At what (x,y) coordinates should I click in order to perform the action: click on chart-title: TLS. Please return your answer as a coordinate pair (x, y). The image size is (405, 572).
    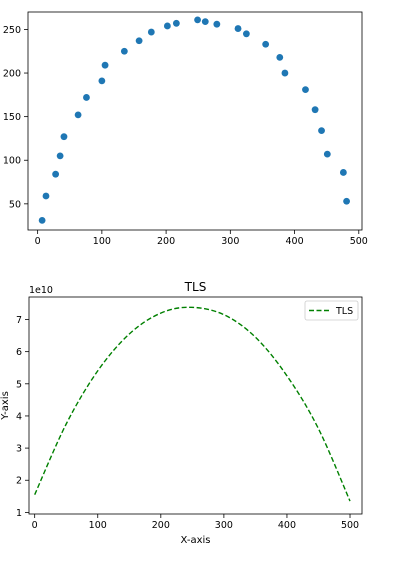
    Looking at the image, I should click on (195, 287).